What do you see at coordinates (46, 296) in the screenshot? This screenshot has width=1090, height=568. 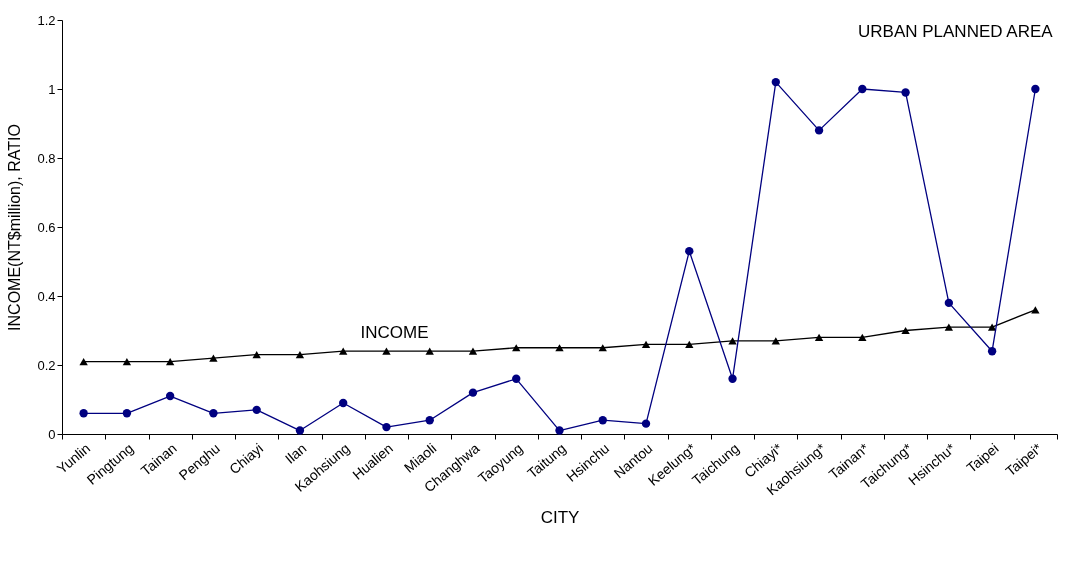 I see `y-tick-label: 0.4` at bounding box center [46, 296].